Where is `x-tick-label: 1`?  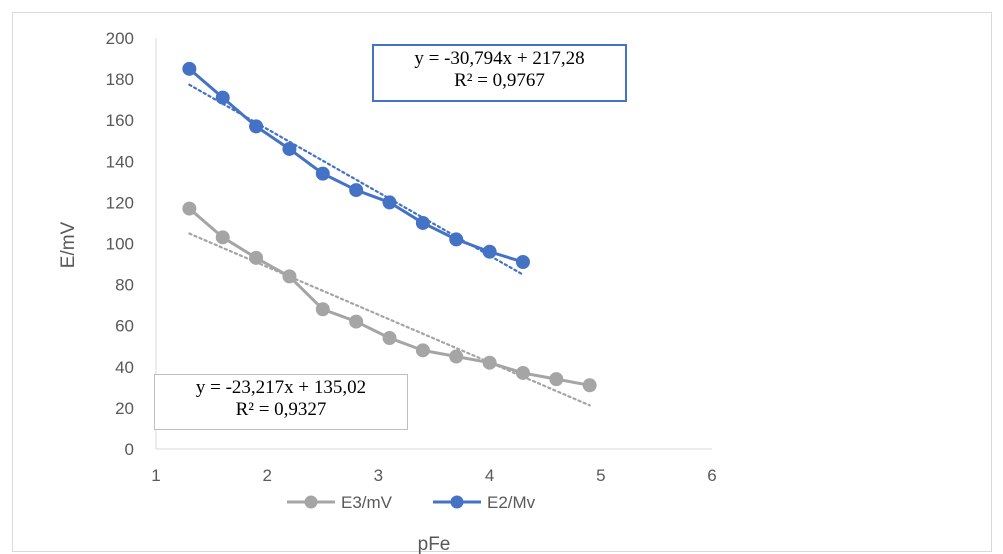
x-tick-label: 1 is located at coordinates (155, 475).